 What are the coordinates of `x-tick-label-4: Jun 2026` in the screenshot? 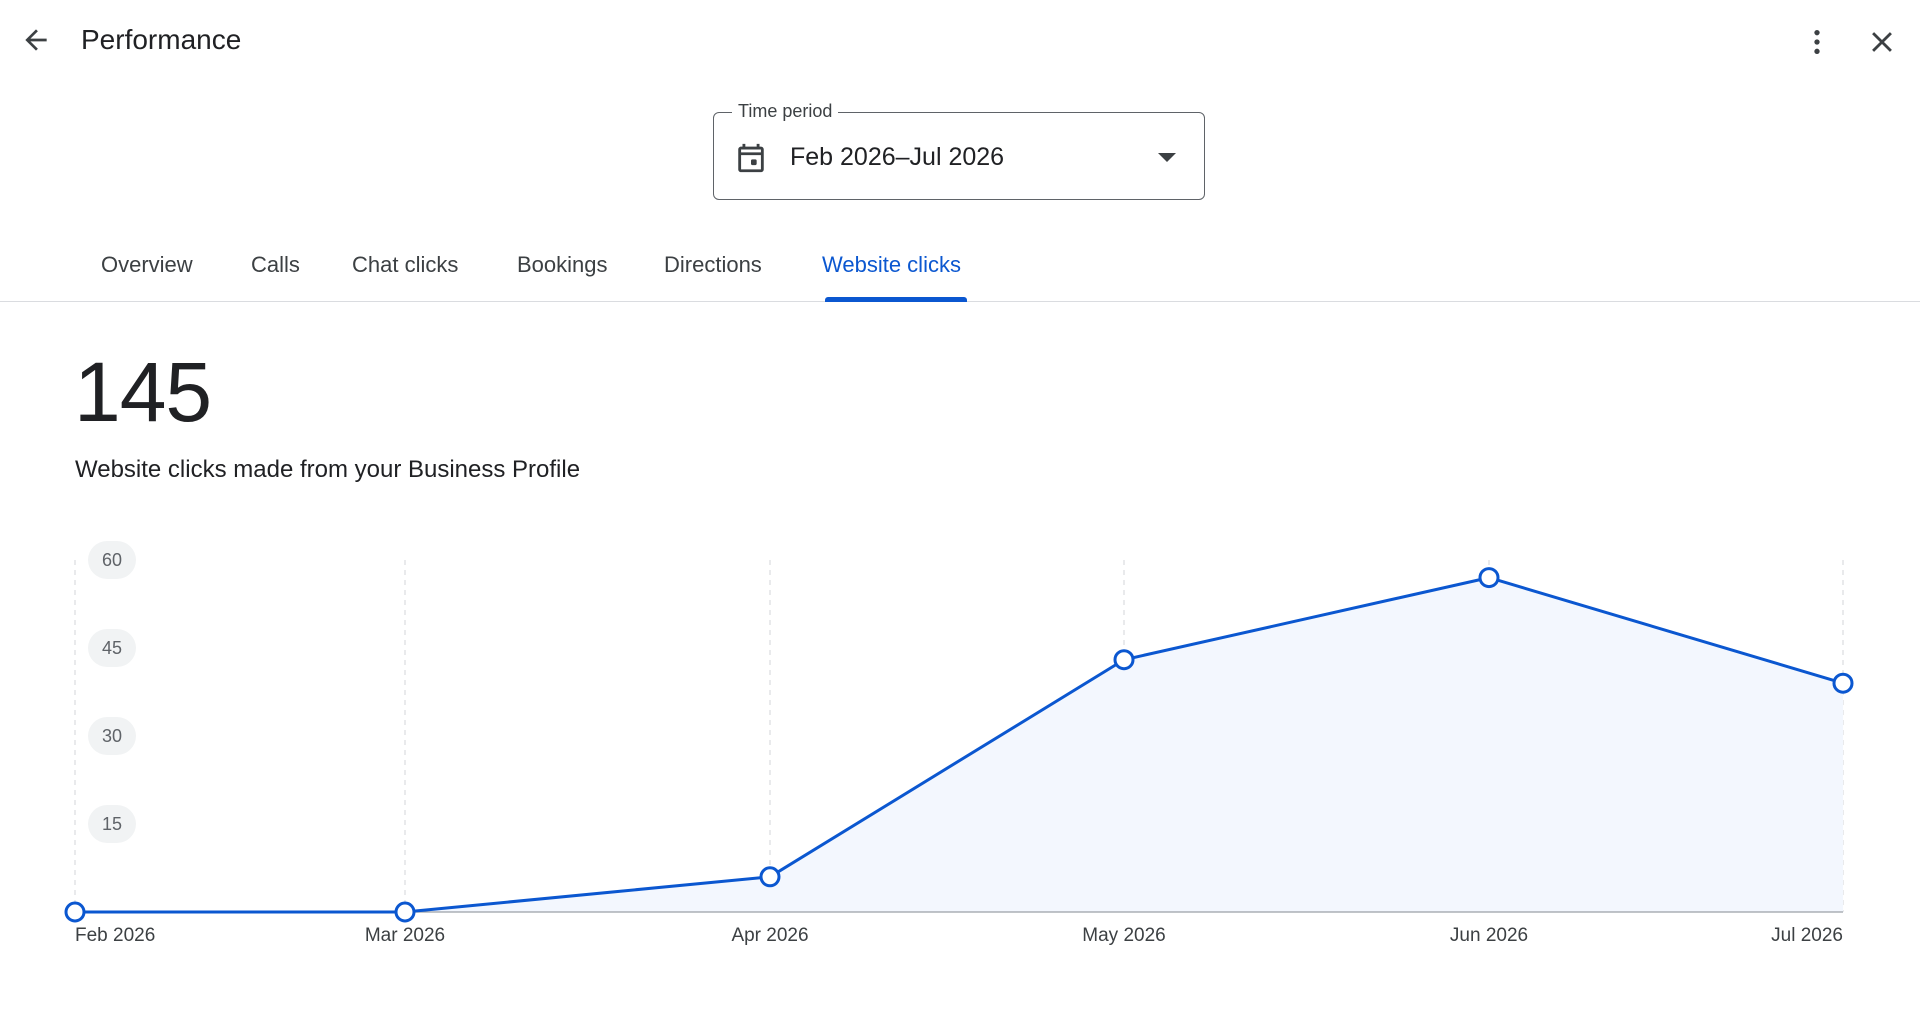 It's located at (1489, 935).